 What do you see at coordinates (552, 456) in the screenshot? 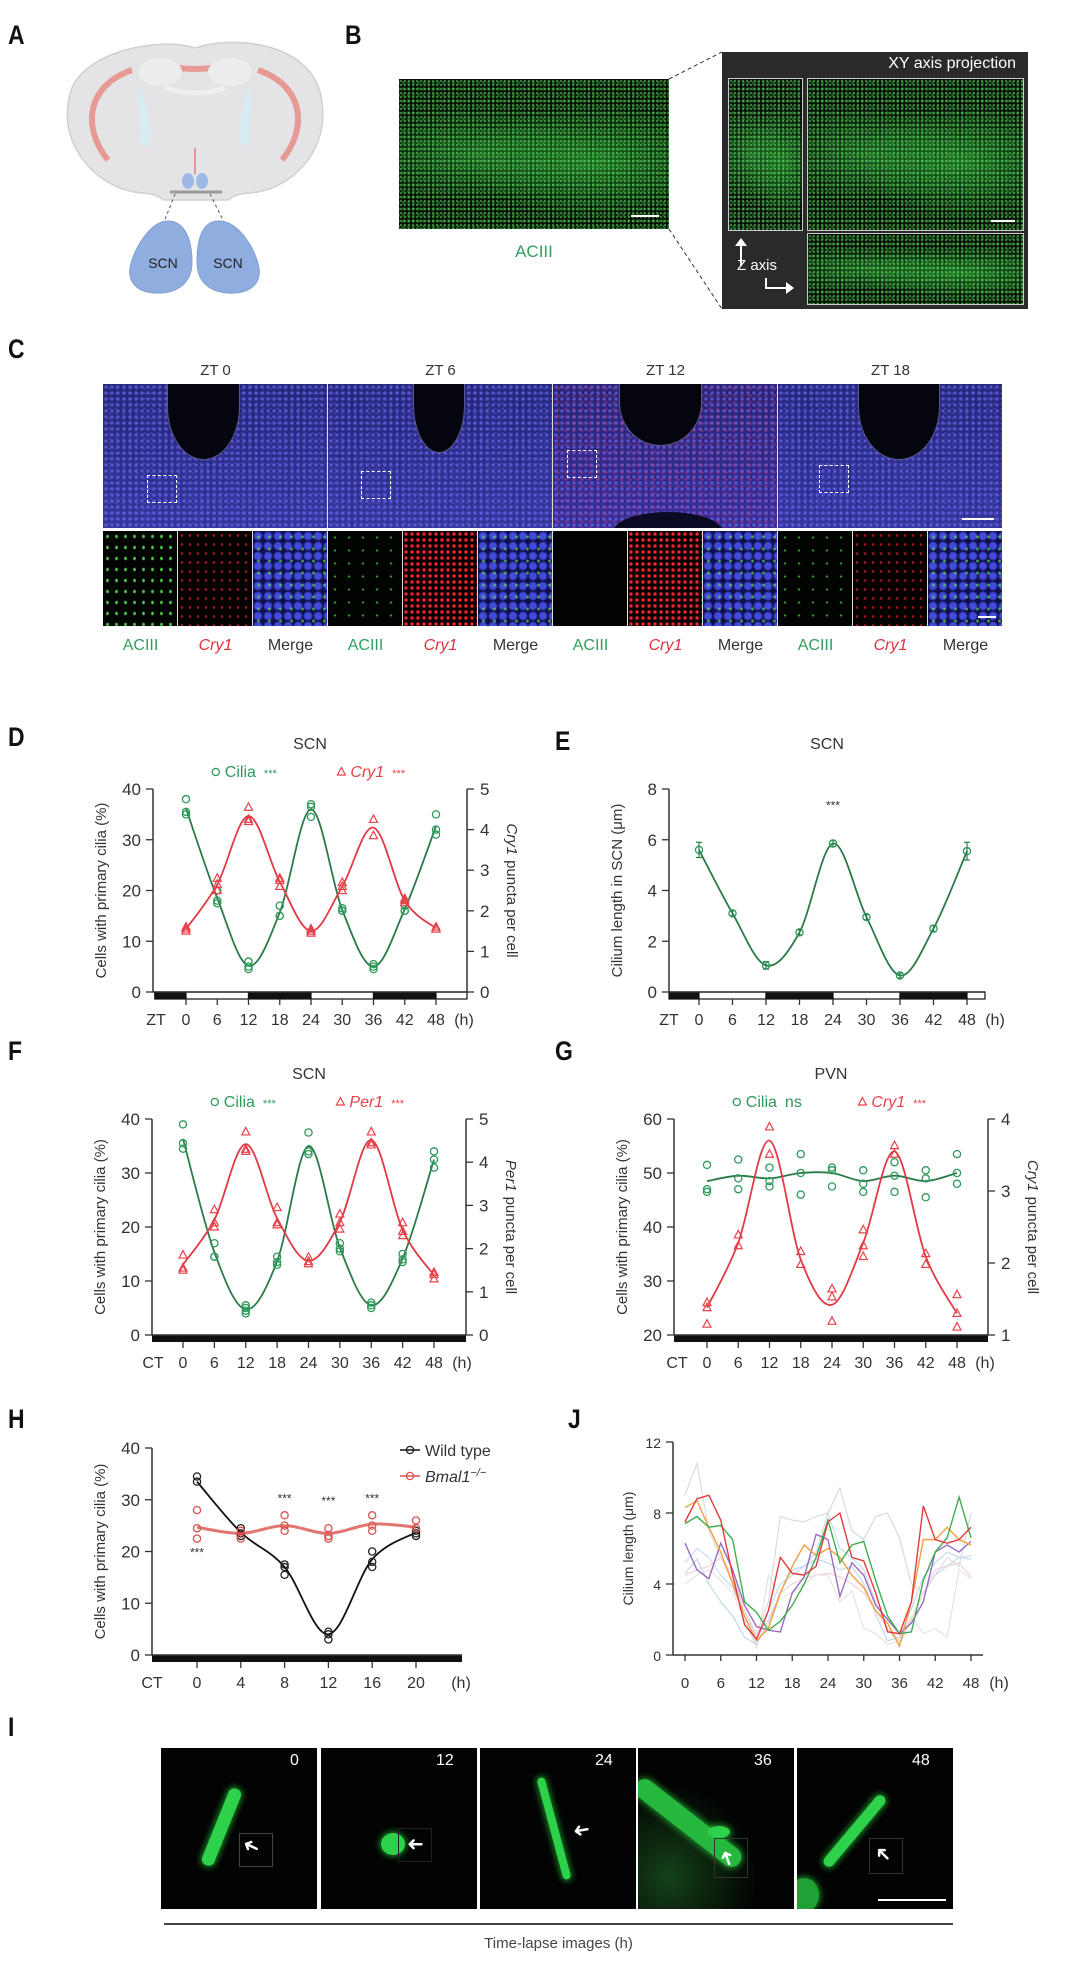
I see `scn-overview-strip` at bounding box center [552, 456].